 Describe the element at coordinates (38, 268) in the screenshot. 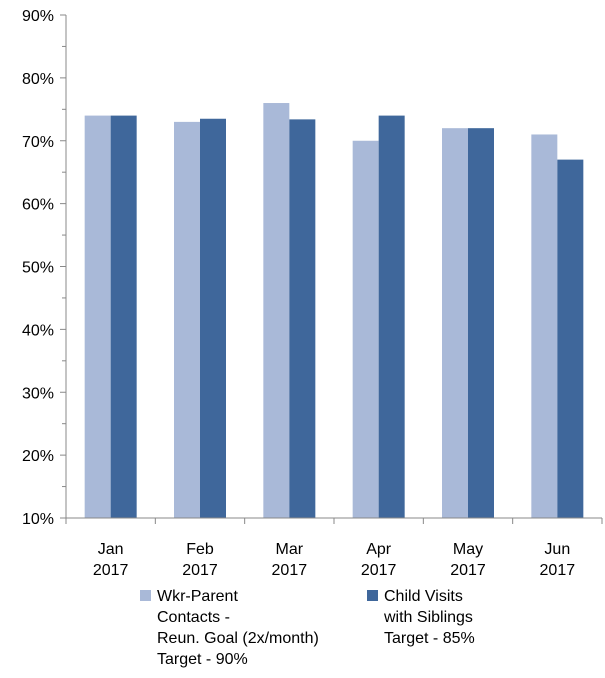

I see `y-tick-label: 50%` at that location.